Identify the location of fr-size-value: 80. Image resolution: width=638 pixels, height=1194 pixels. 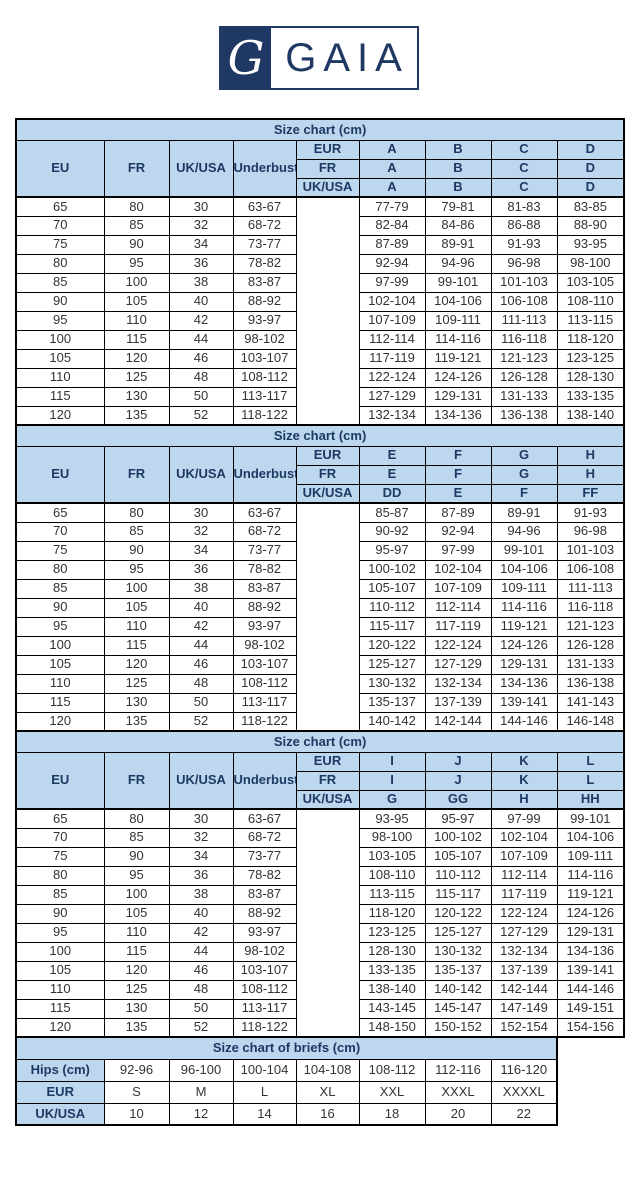
(136, 818).